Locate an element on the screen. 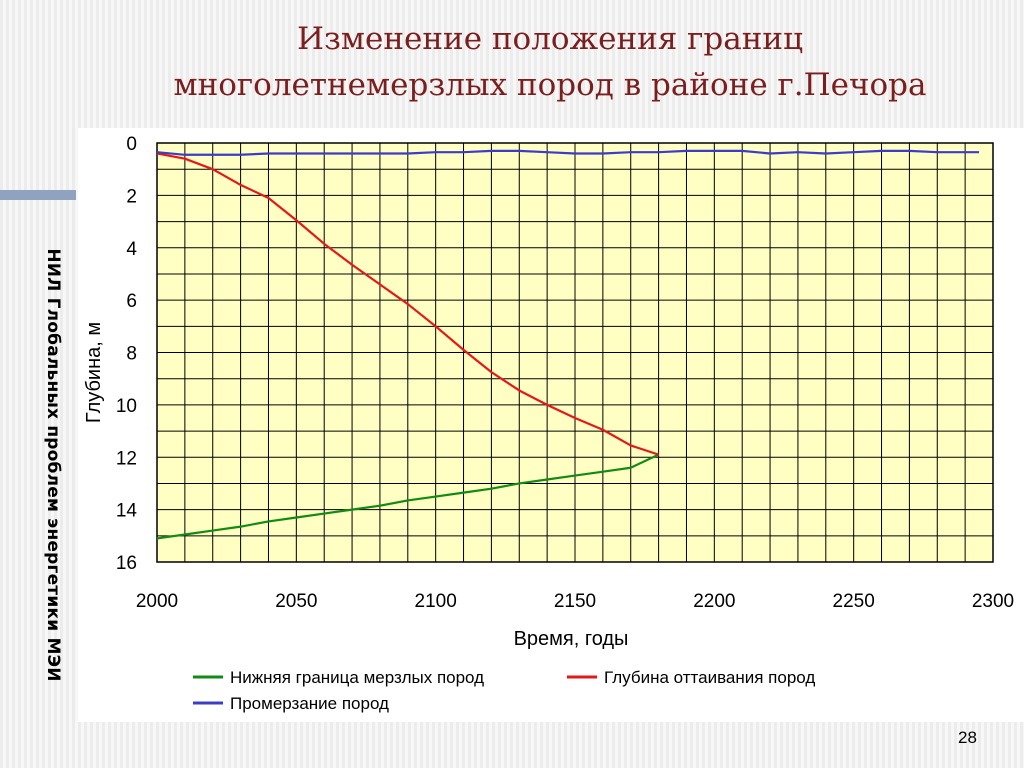 This screenshot has height=775, width=1024. legend-item-freezing: Промерзание пород is located at coordinates (291, 703).